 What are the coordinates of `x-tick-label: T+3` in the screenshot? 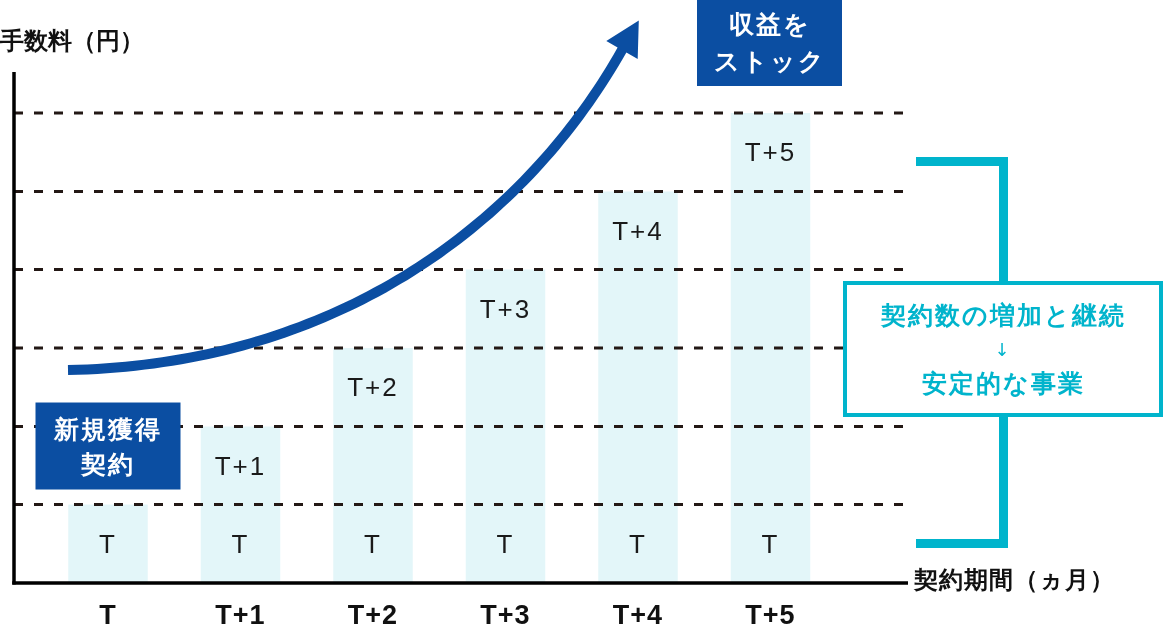 It's located at (505, 615).